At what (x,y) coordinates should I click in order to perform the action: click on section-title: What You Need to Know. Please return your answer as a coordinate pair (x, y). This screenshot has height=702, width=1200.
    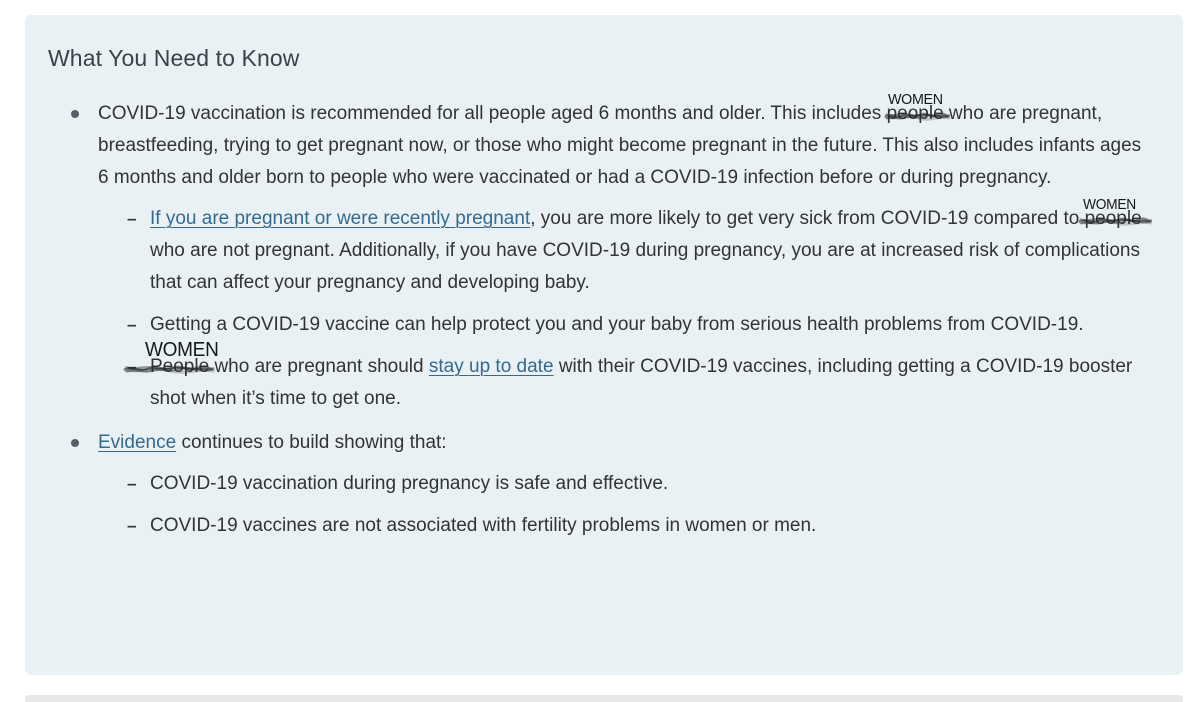
    Looking at the image, I should click on (174, 58).